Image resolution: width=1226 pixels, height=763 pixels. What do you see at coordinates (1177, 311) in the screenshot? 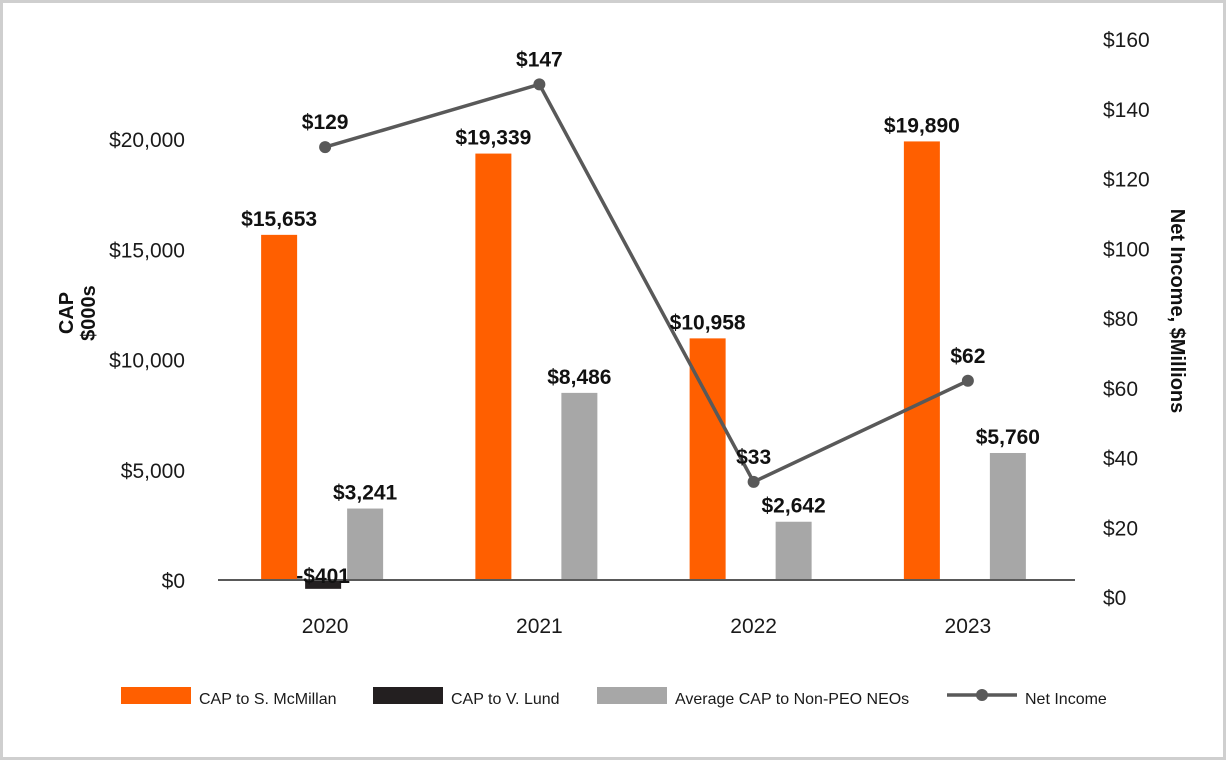
I see `right-axis-title: Net Income, $Millions` at bounding box center [1177, 311].